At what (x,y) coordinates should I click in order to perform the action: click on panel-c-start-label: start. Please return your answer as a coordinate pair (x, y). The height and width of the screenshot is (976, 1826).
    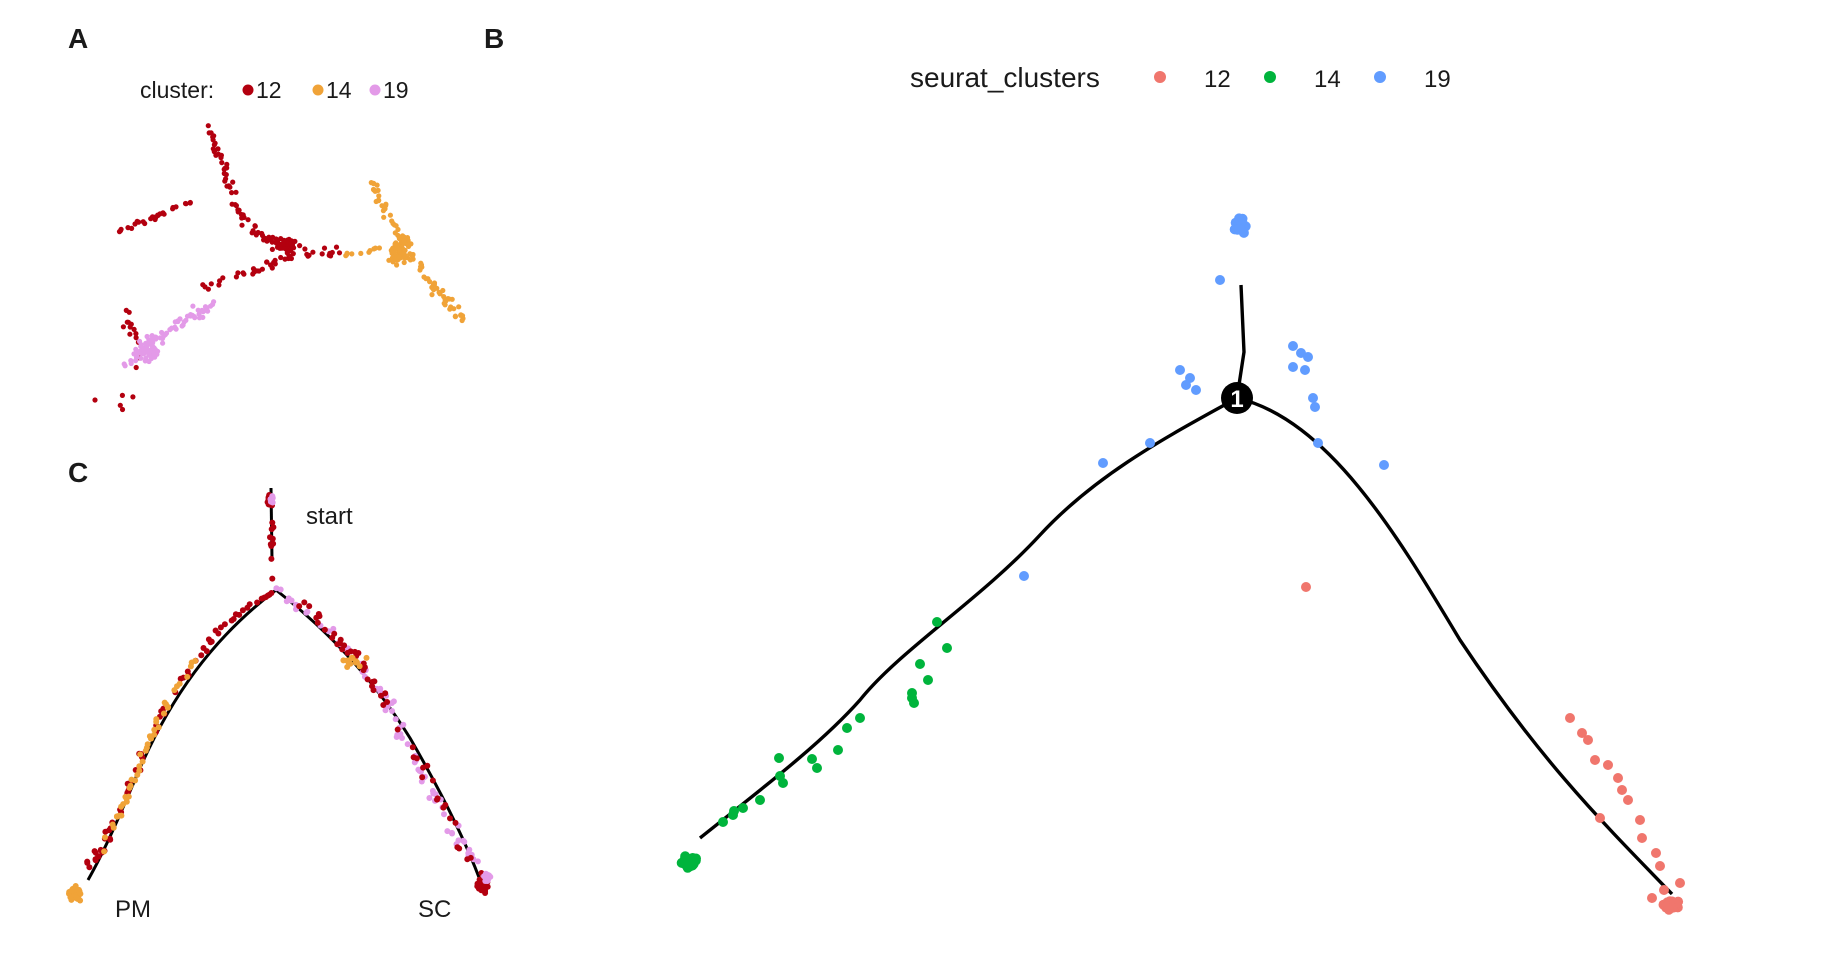
    Looking at the image, I should click on (329, 516).